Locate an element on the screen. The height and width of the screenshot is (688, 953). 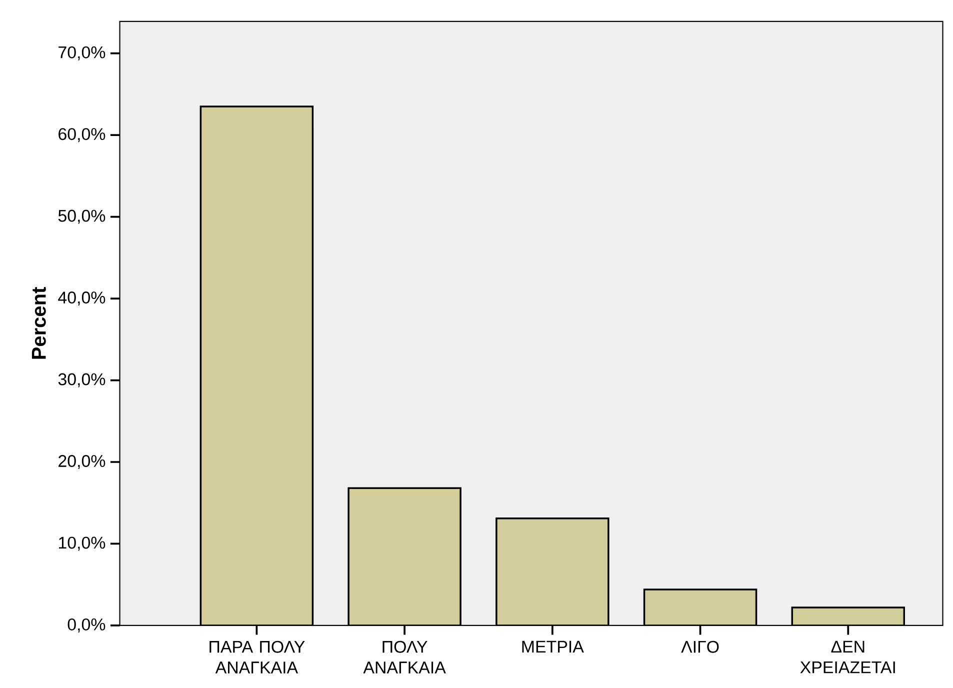
y-tick-label: 0,0% is located at coordinates (87, 625).